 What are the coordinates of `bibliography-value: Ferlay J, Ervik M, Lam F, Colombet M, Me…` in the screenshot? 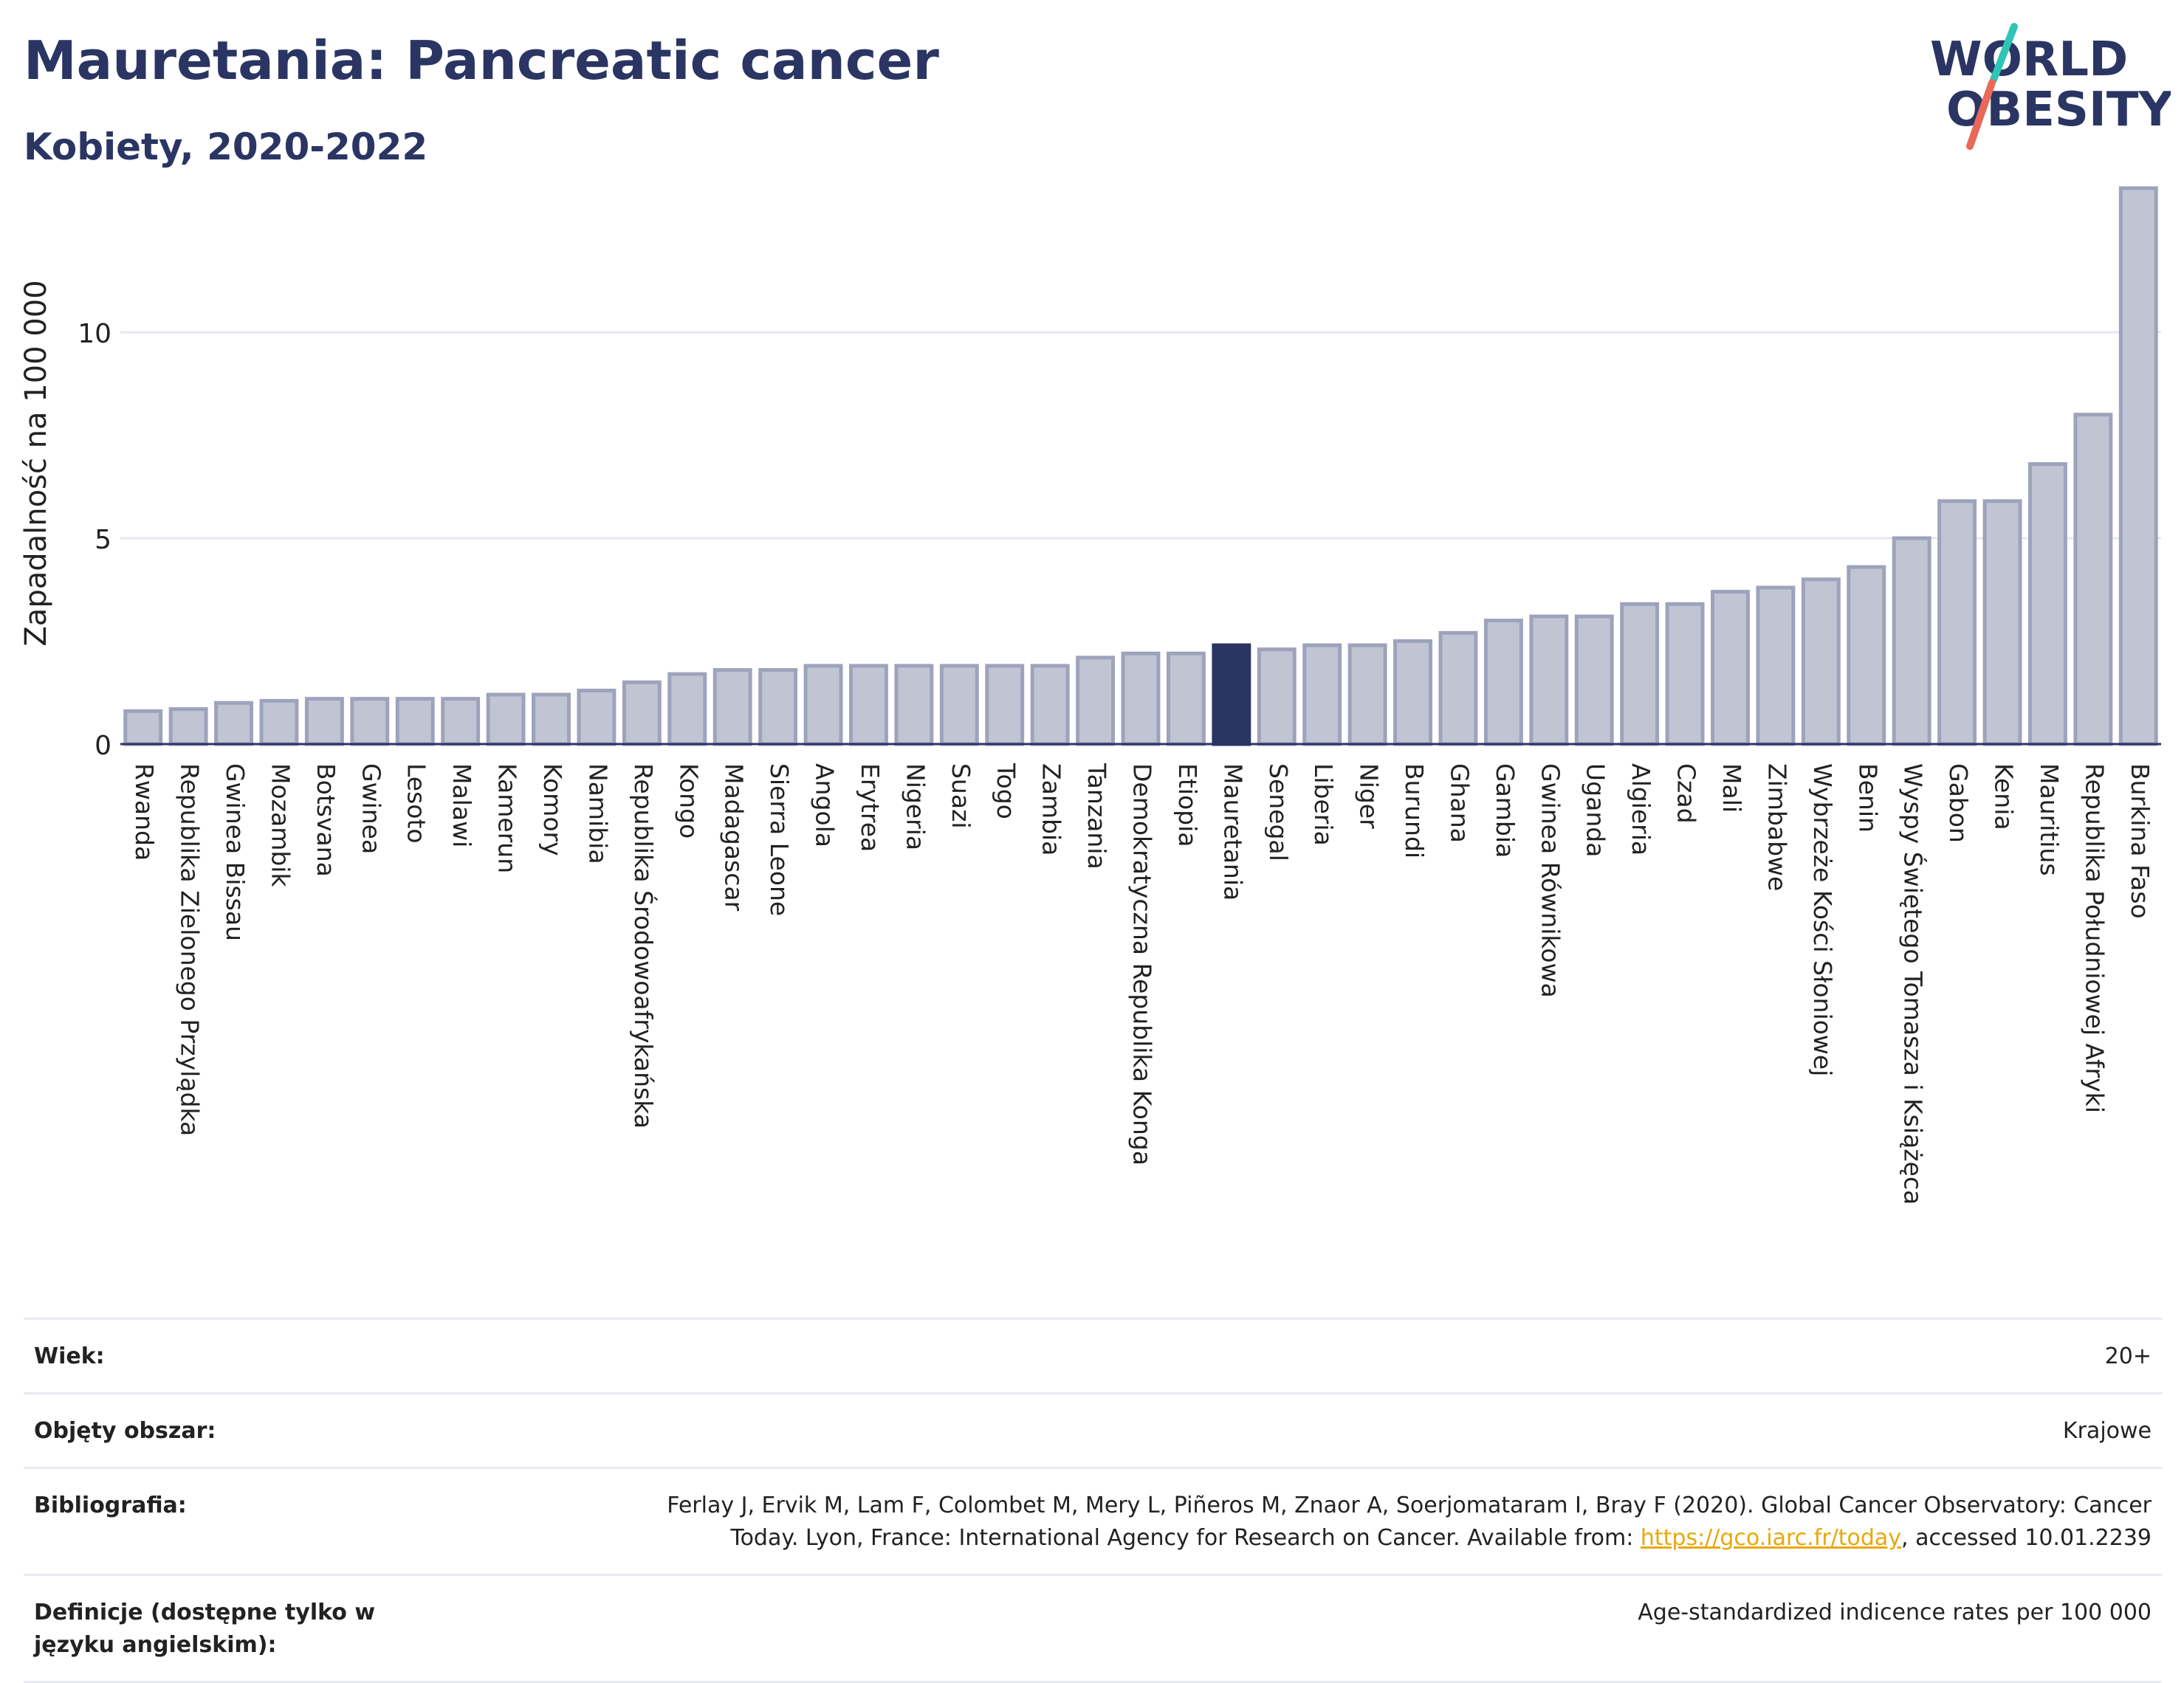 It's located at (1310, 1521).